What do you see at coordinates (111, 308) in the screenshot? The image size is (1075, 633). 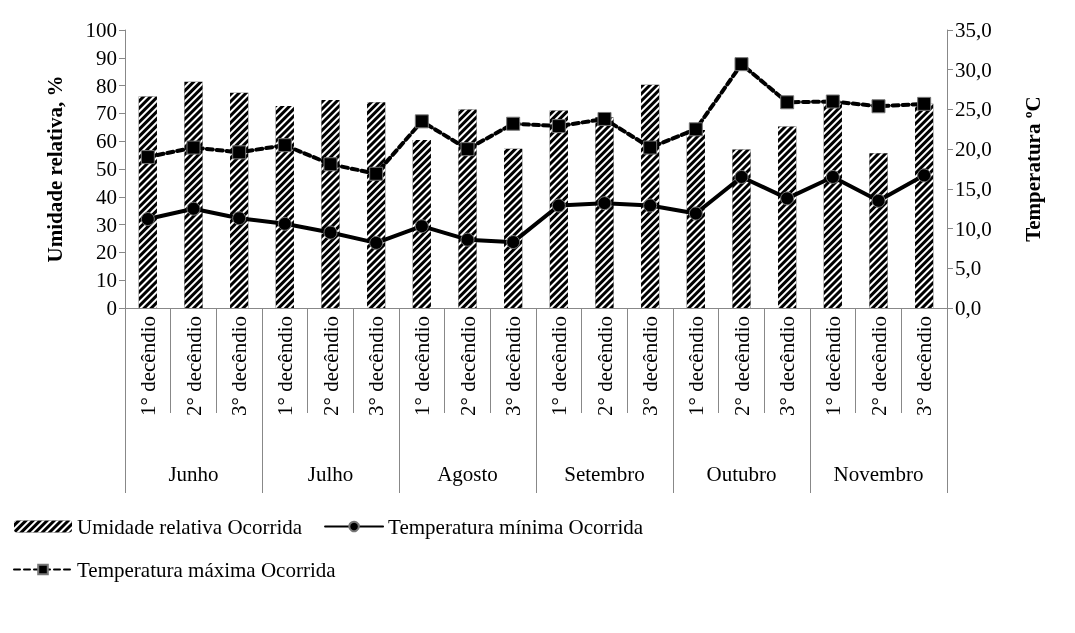 I see `y-tick-label: 0` at bounding box center [111, 308].